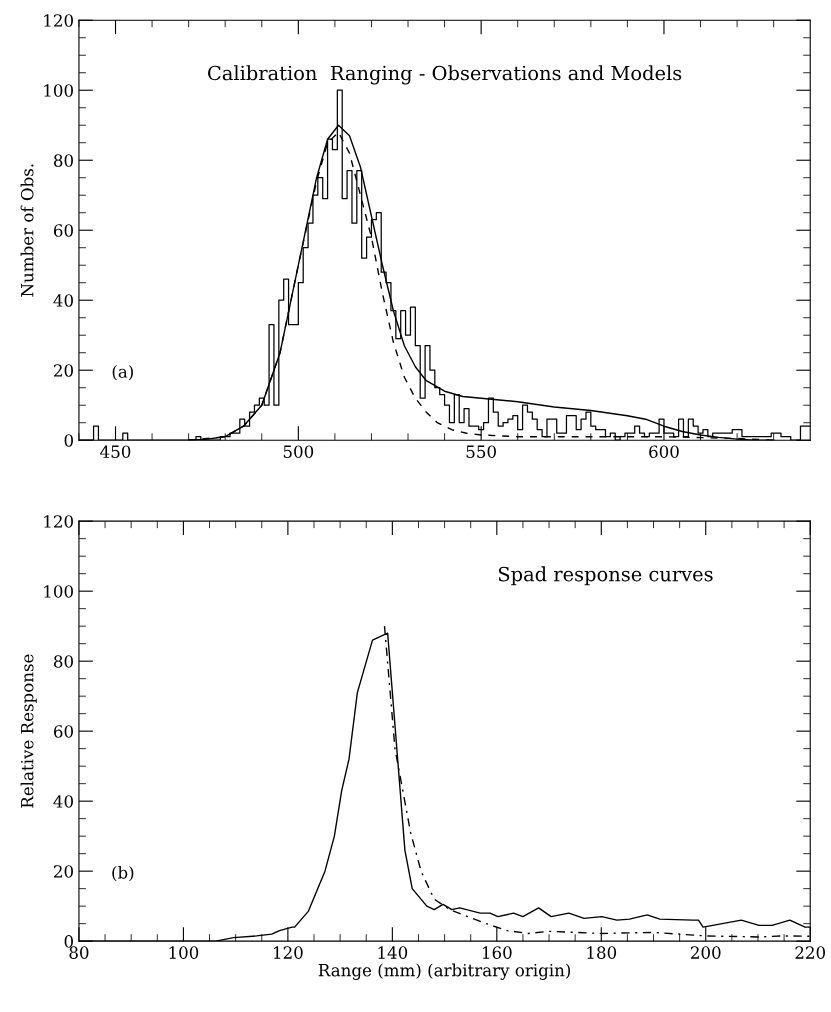 The image size is (831, 1012). What do you see at coordinates (28, 731) in the screenshot?
I see `y-axis-title: Relative Response` at bounding box center [28, 731].